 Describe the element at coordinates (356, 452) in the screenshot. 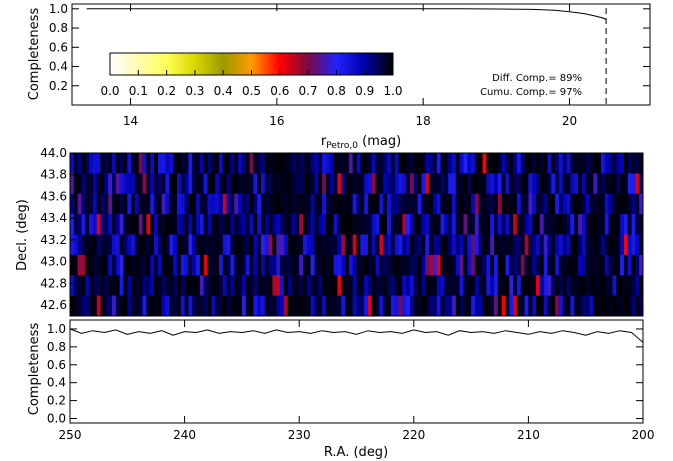

I see `bottom-x-axis-label: R.A. (deg)` at that location.